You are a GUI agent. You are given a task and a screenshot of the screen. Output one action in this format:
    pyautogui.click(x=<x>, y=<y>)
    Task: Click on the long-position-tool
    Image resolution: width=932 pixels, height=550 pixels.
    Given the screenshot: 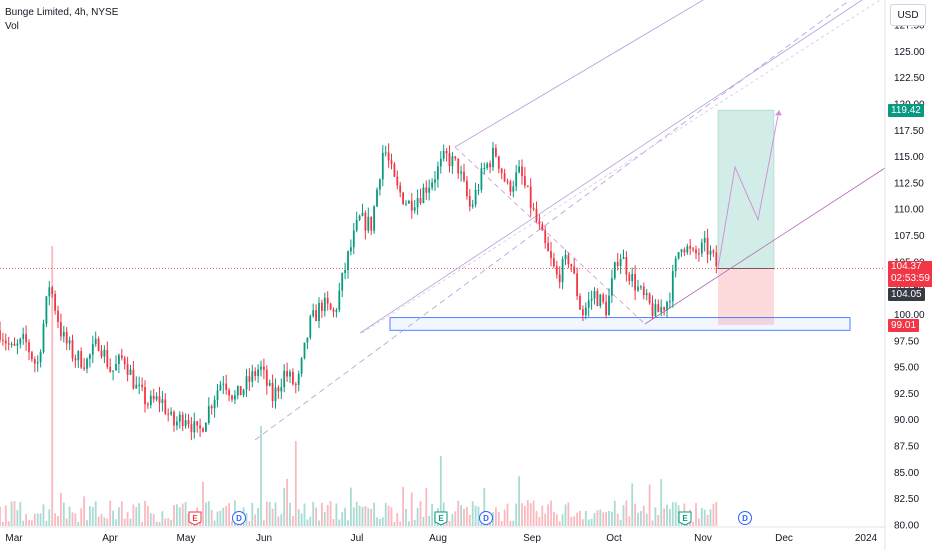 What is the action you would take?
    pyautogui.click(x=746, y=217)
    